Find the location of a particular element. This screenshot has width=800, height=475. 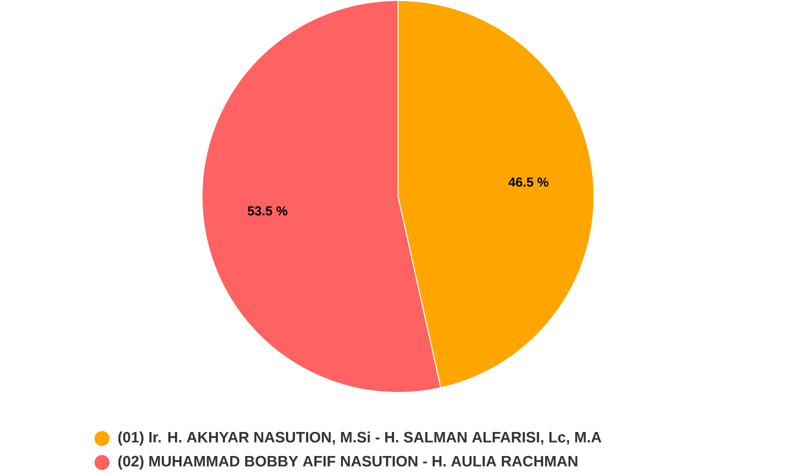

legend-label: (02) MUHAMMAD BOBBY AFIF NASUTION - H. AULIA RACHMAN is located at coordinates (348, 462).